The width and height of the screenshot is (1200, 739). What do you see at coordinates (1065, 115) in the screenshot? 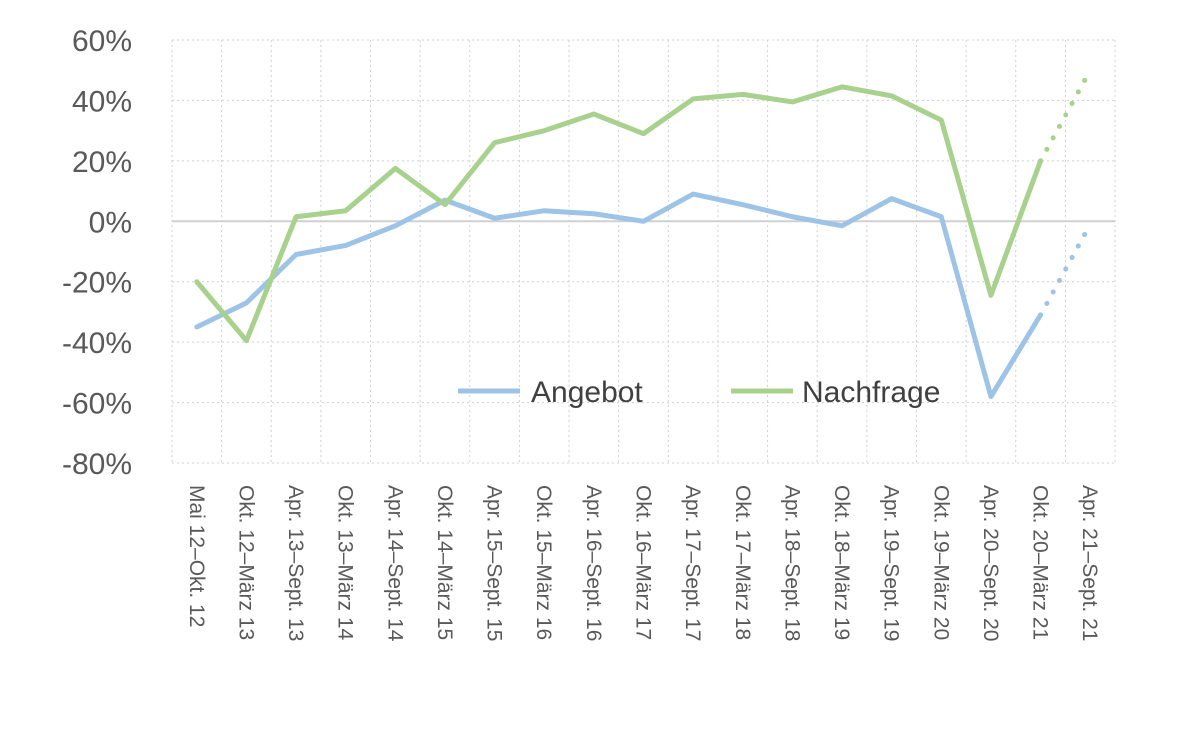
I see `series-forecast-line-nachfrage` at bounding box center [1065, 115].